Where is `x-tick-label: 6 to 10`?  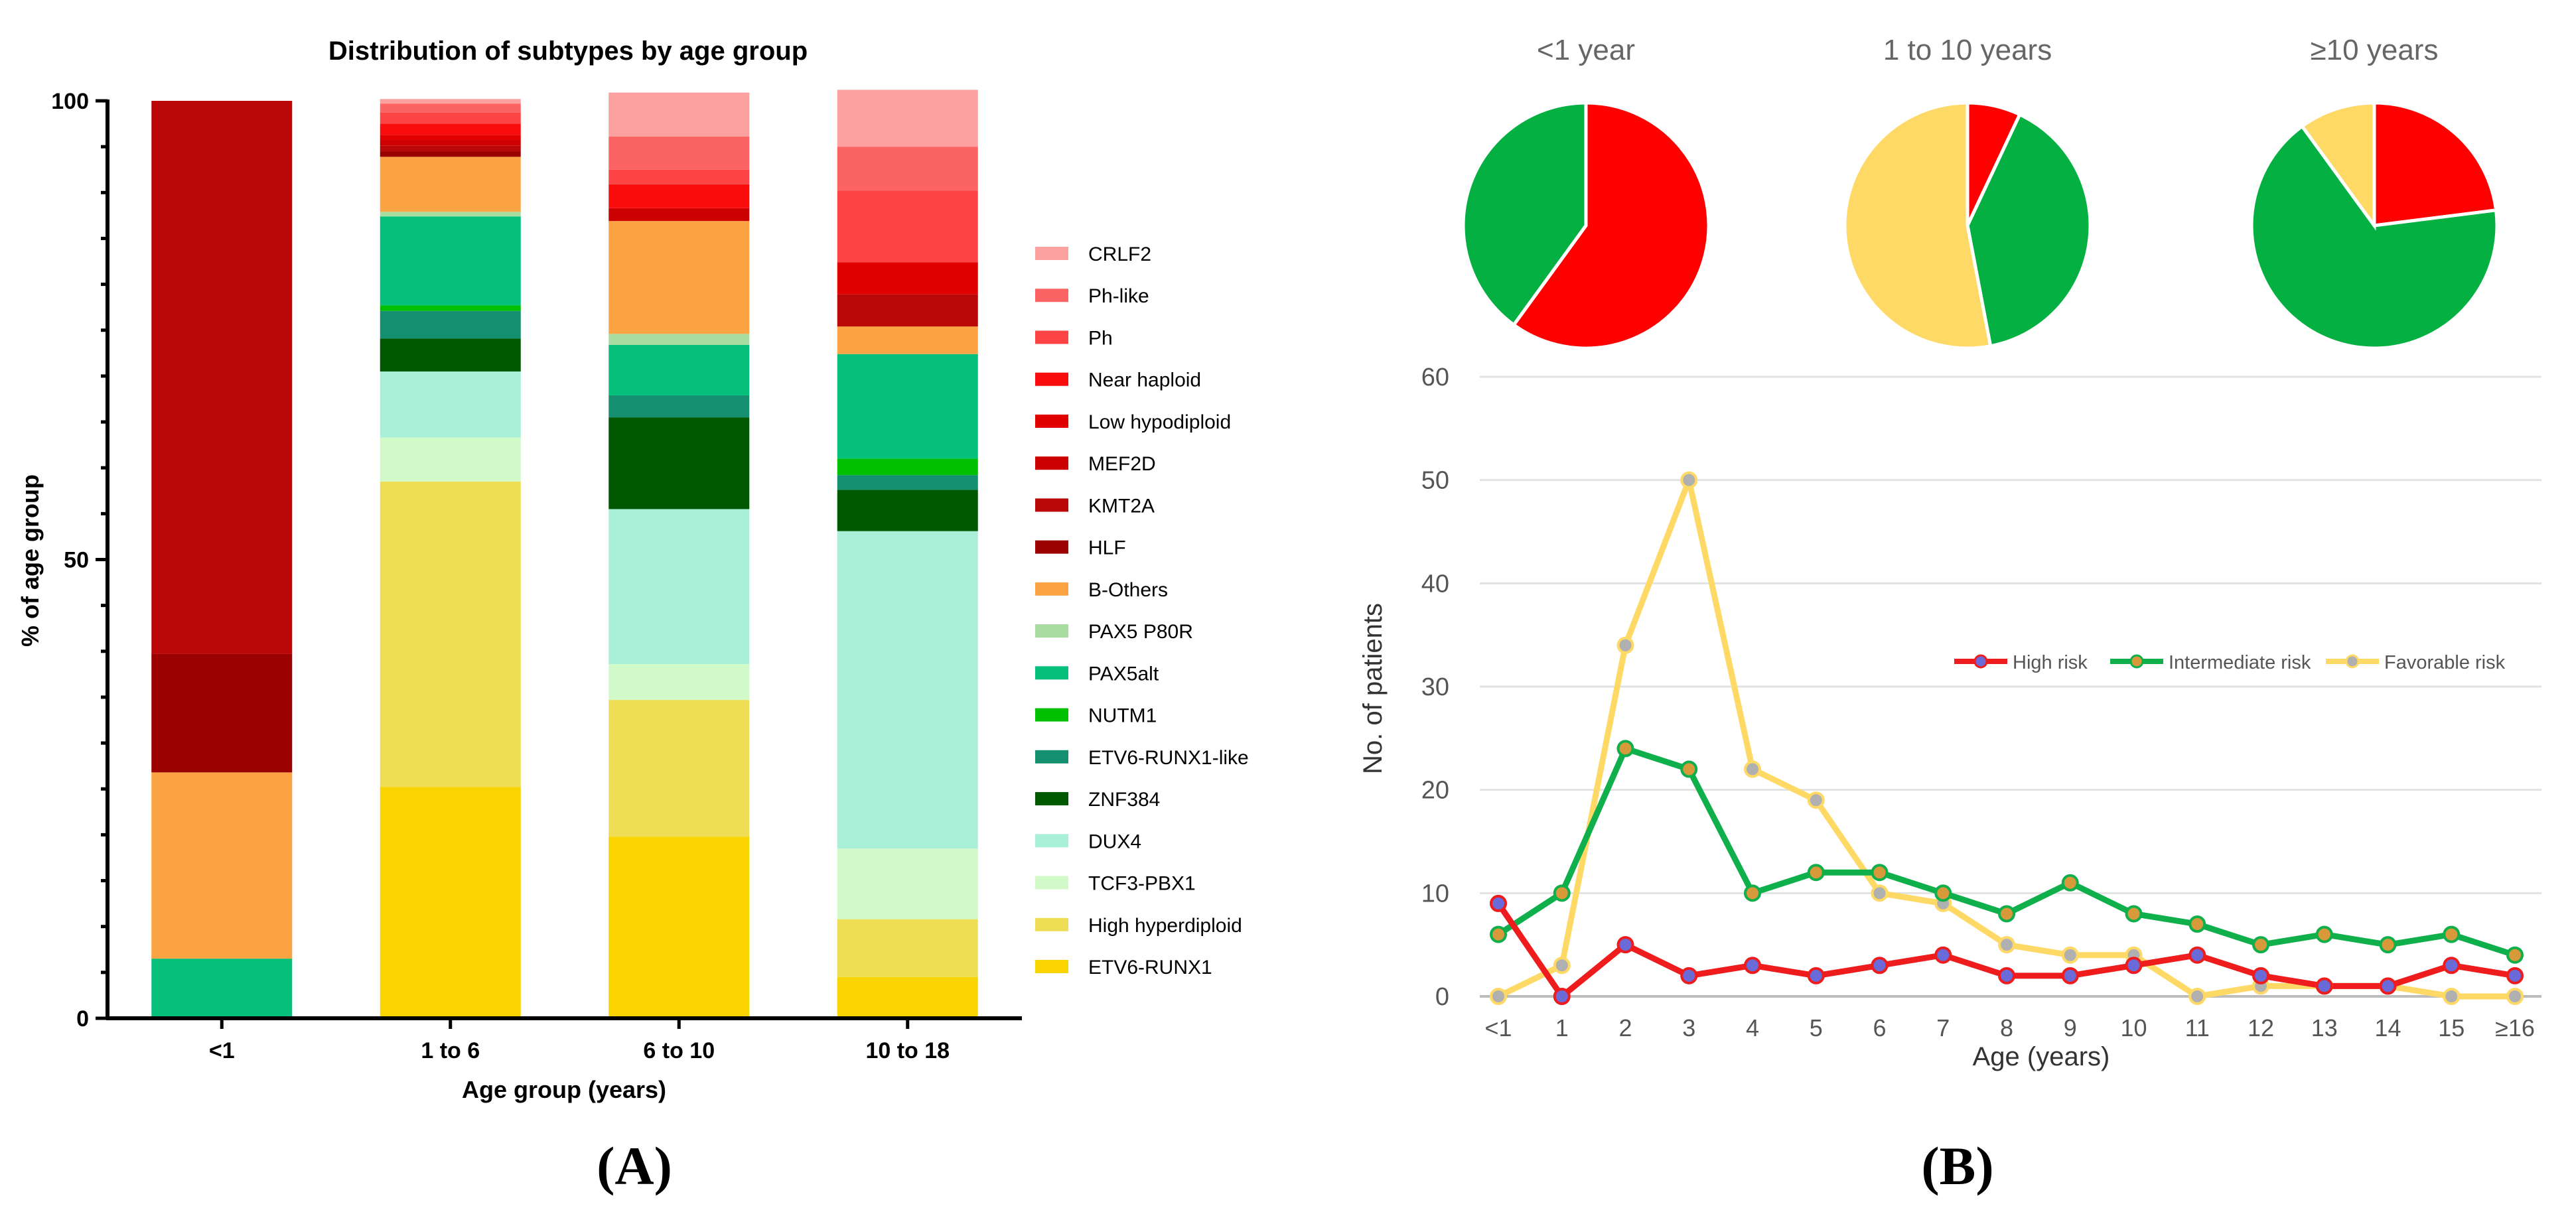
x-tick-label: 6 to 10 is located at coordinates (679, 1050).